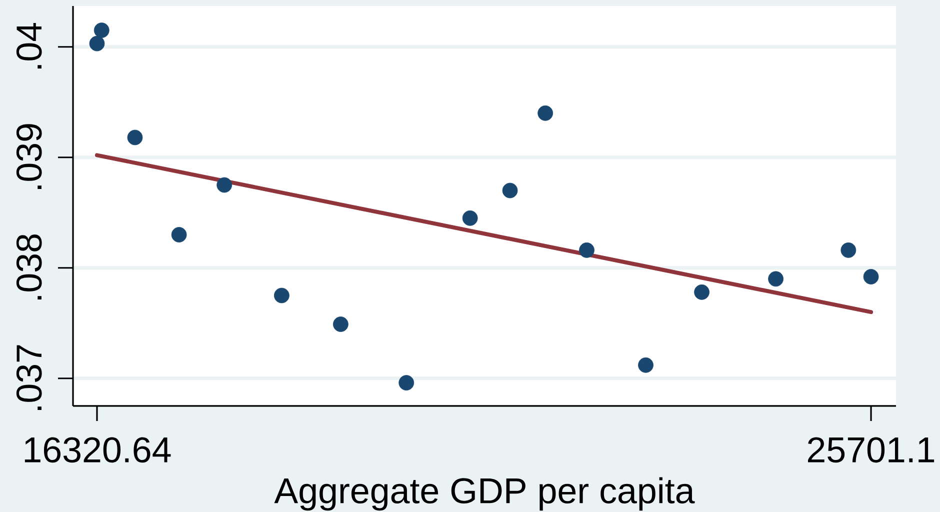 The image size is (940, 512). I want to click on x-tick-label: 16320.64, so click(97, 450).